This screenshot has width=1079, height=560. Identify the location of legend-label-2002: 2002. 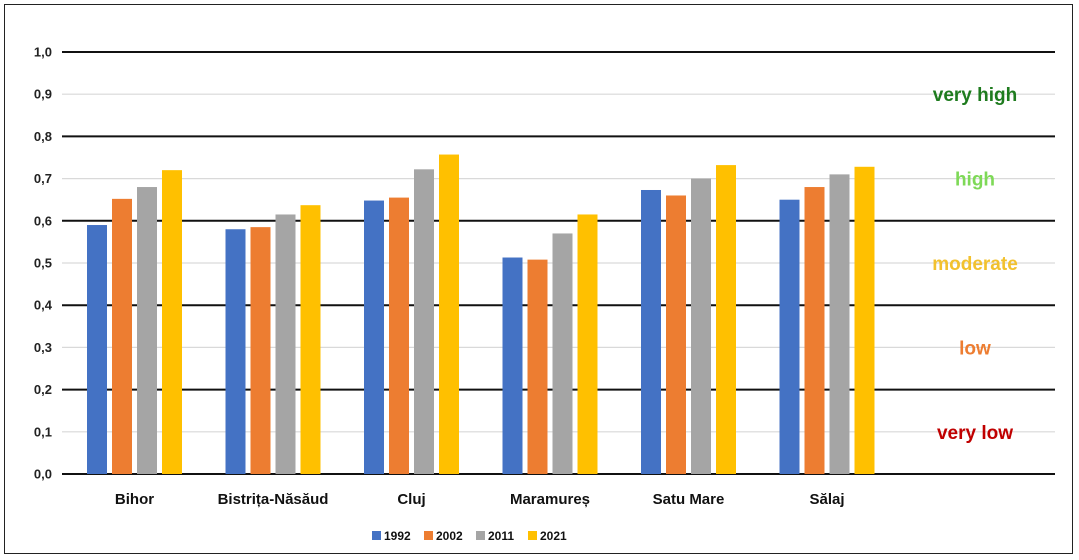
(449, 536).